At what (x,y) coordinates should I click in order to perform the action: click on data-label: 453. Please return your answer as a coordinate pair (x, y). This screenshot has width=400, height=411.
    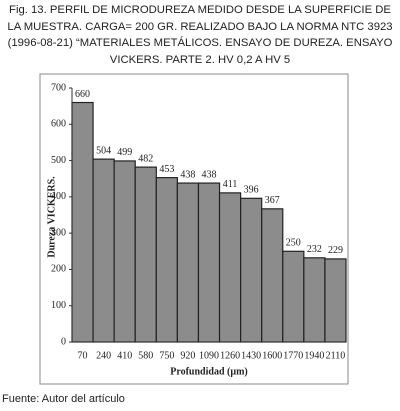
    Looking at the image, I should click on (166, 169).